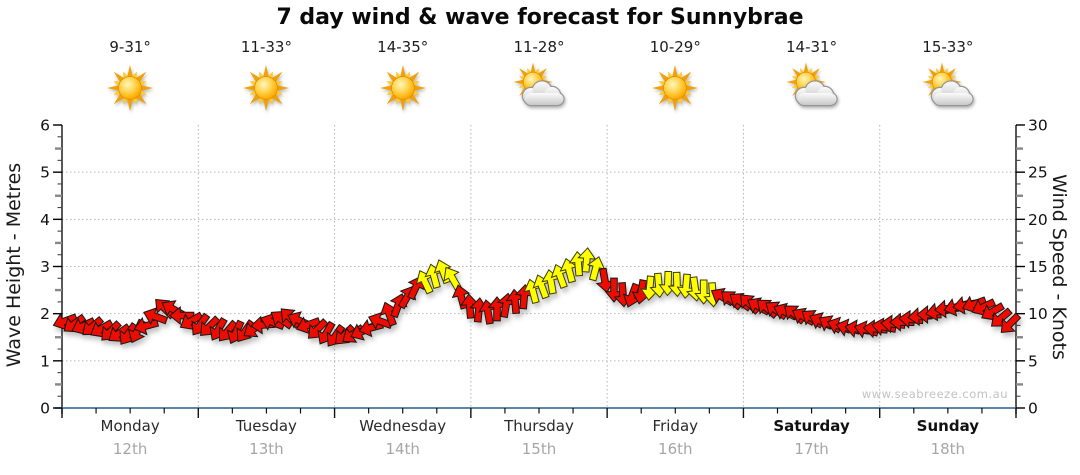 The height and width of the screenshot is (475, 1080). Describe the element at coordinates (45, 220) in the screenshot. I see `left-tick-label: 4` at that location.